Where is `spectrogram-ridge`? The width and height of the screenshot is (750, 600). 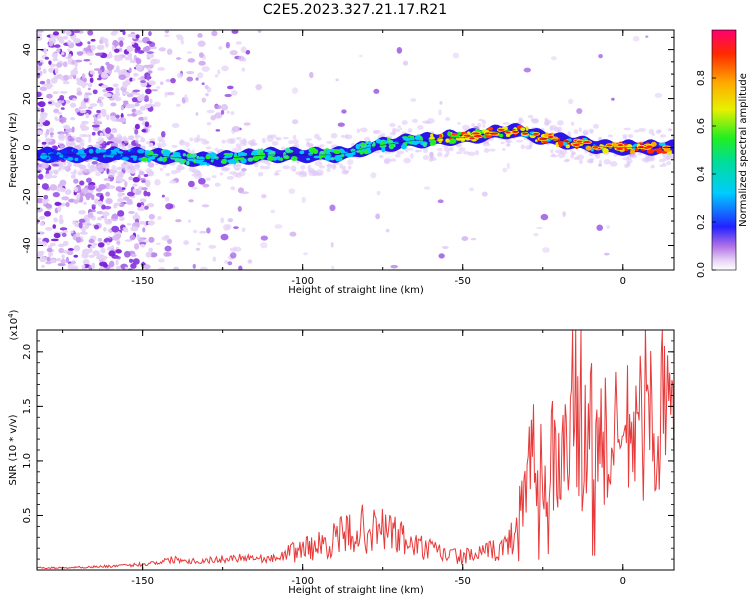
spectrogram-ridge is located at coordinates (355, 145).